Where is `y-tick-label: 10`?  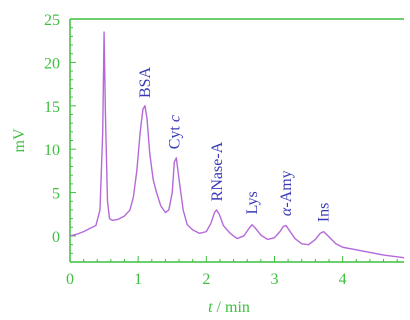 y-tick-label: 10 is located at coordinates (52, 150).